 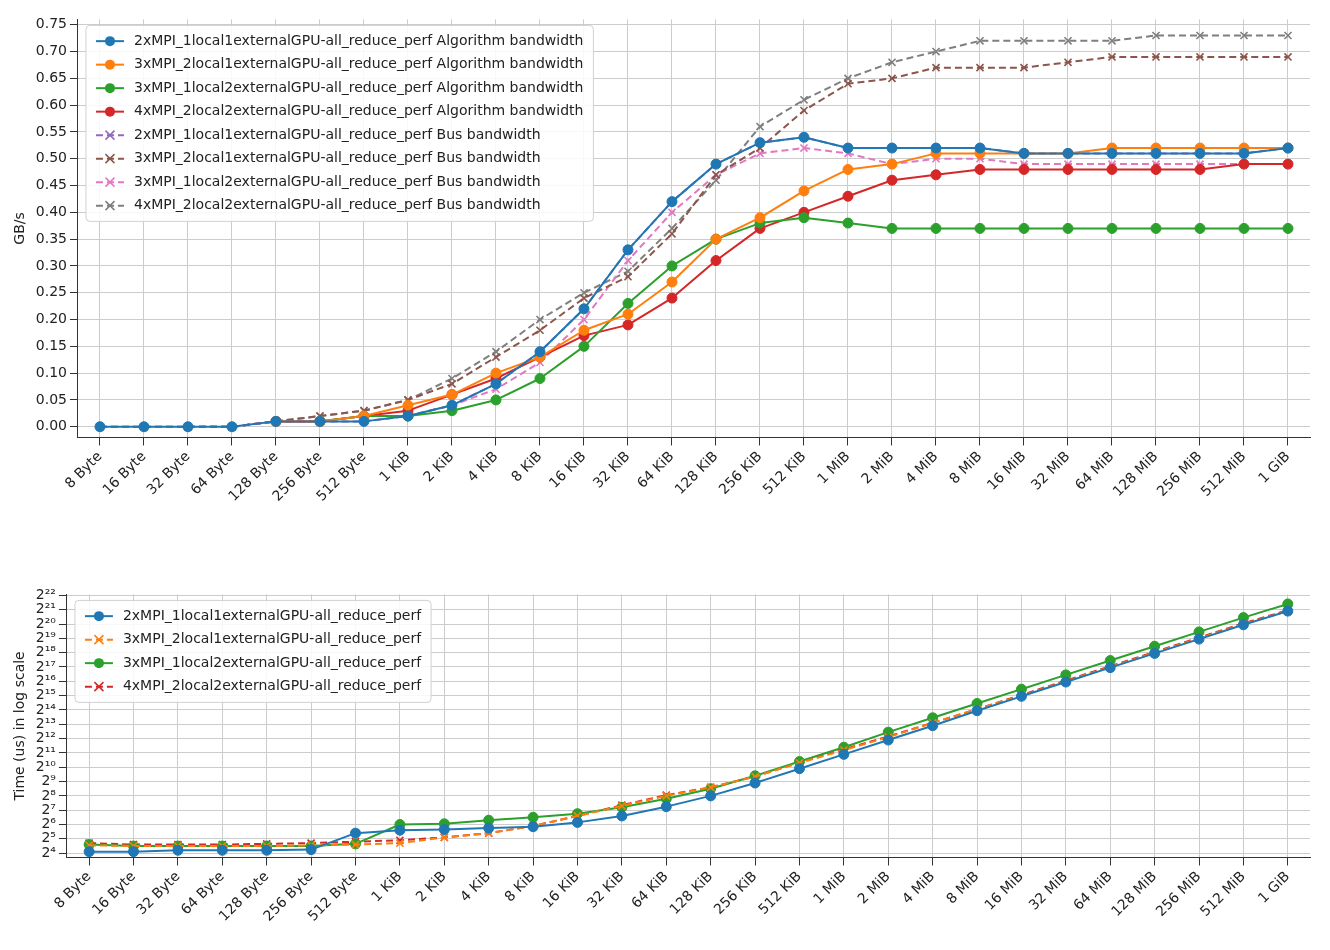 What do you see at coordinates (46, 708) in the screenshot?
I see `y-tick-label: 2¹⁴` at bounding box center [46, 708].